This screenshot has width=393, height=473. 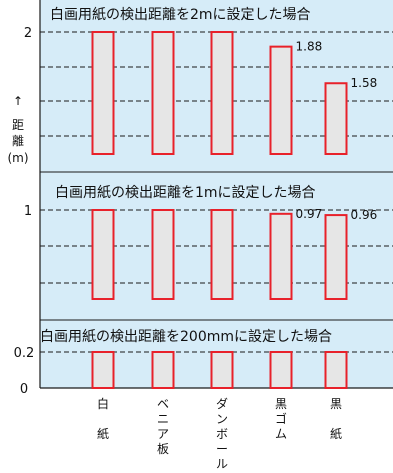 What do you see at coordinates (24, 353) in the screenshot?
I see `y-tick-label: 0.2` at bounding box center [24, 353].